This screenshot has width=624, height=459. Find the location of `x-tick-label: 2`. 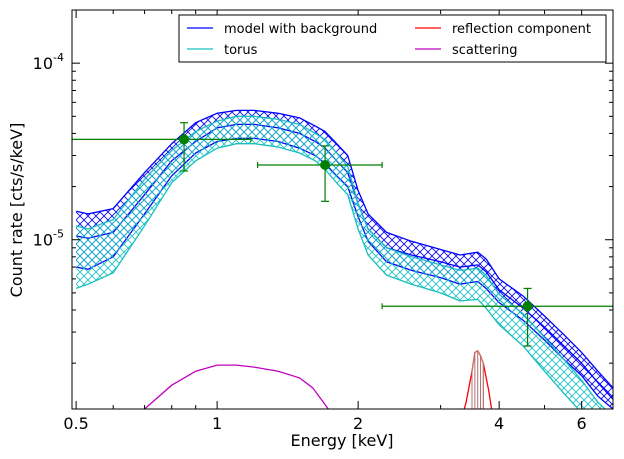

x-tick-label: 2 is located at coordinates (358, 423).